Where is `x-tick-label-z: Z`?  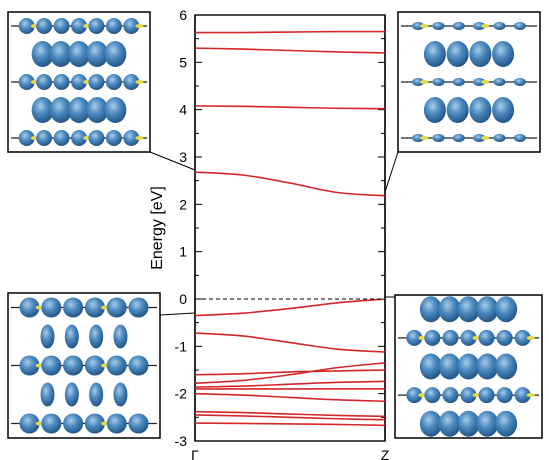 x-tick-label-z: Z is located at coordinates (385, 453).